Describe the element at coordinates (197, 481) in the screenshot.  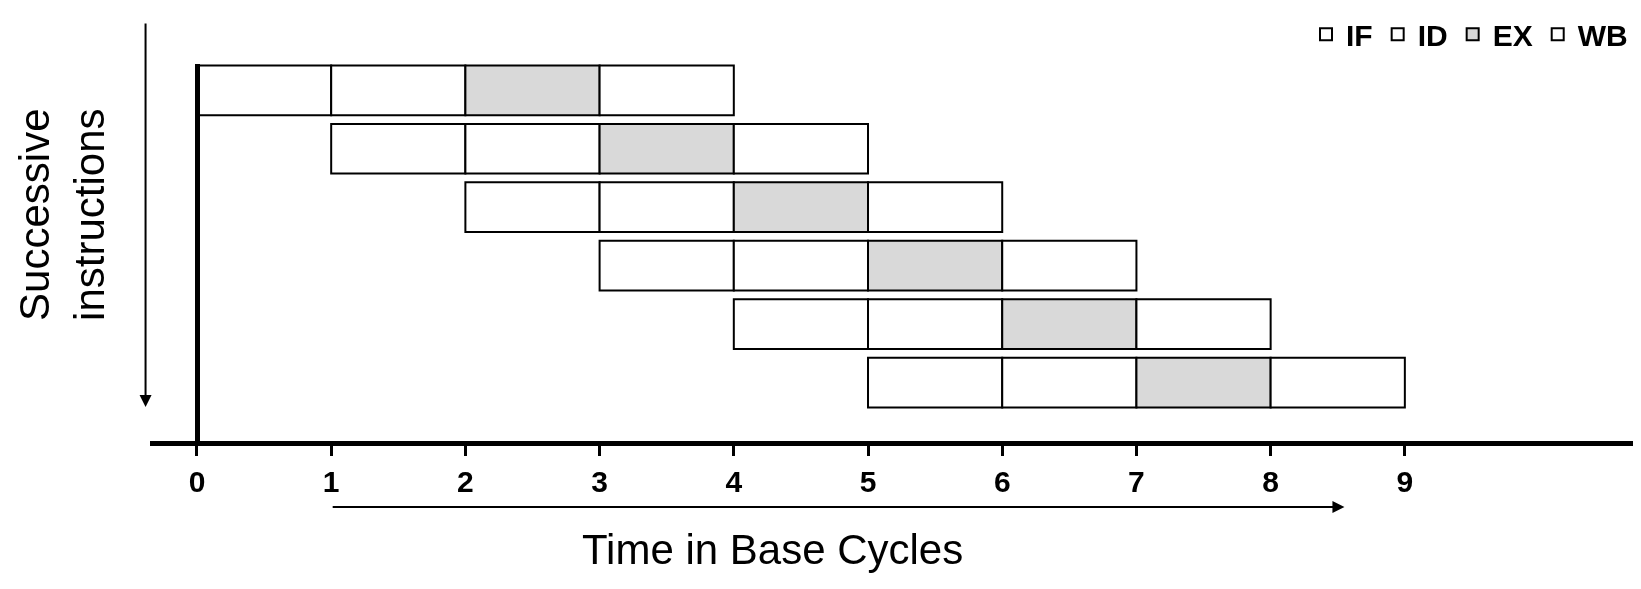
I see `x-tick-label: 0` at that location.